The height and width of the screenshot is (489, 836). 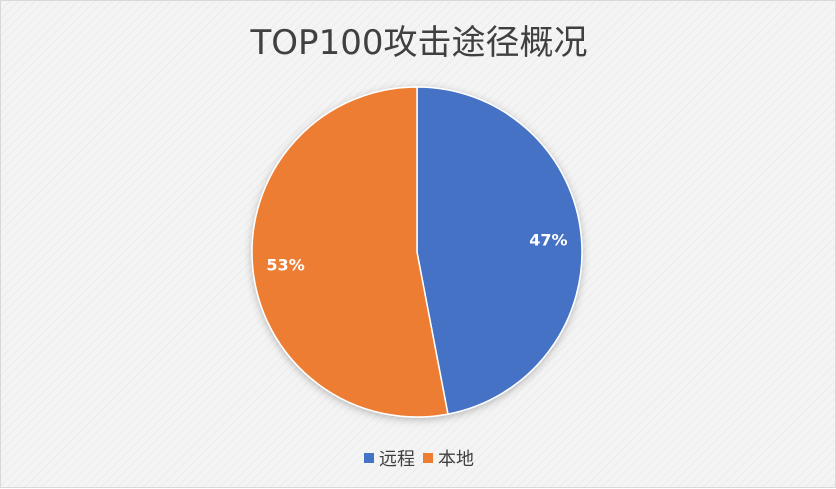 What do you see at coordinates (419, 43) in the screenshot?
I see `chart-title: TOP100攻击途径概况` at bounding box center [419, 43].